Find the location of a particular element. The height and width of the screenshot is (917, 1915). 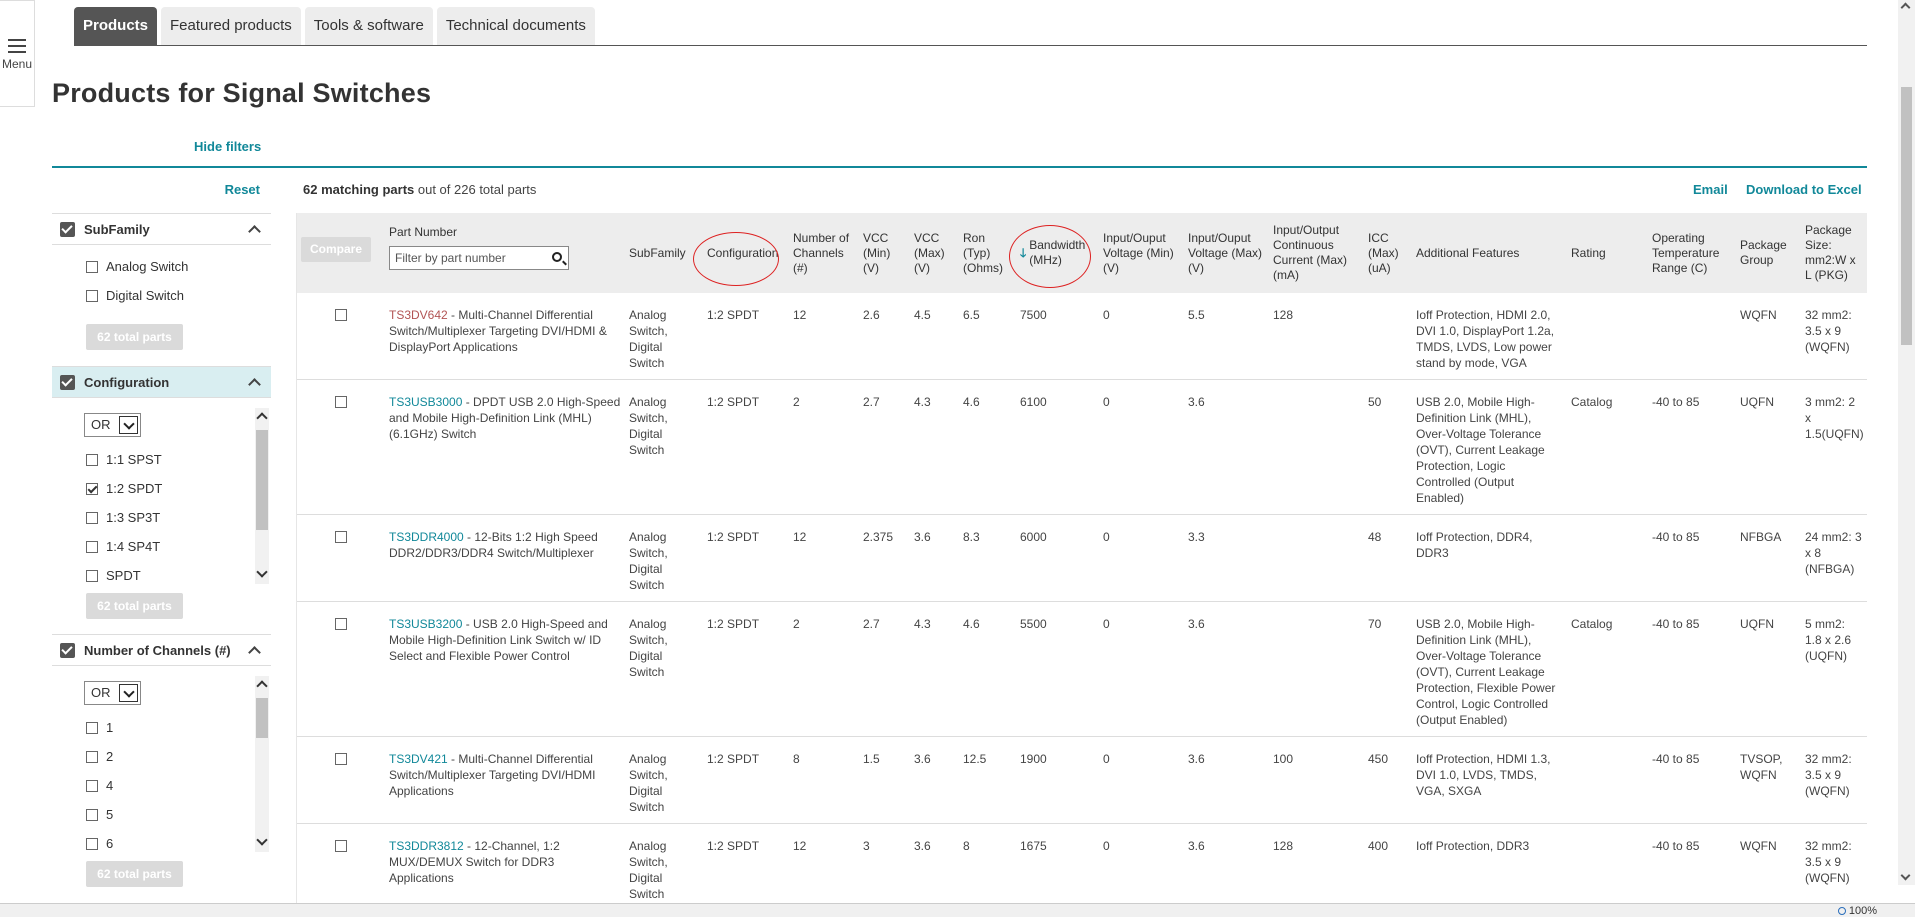

col-ron: Ron (Typ) (Ohms) is located at coordinates (987, 253).